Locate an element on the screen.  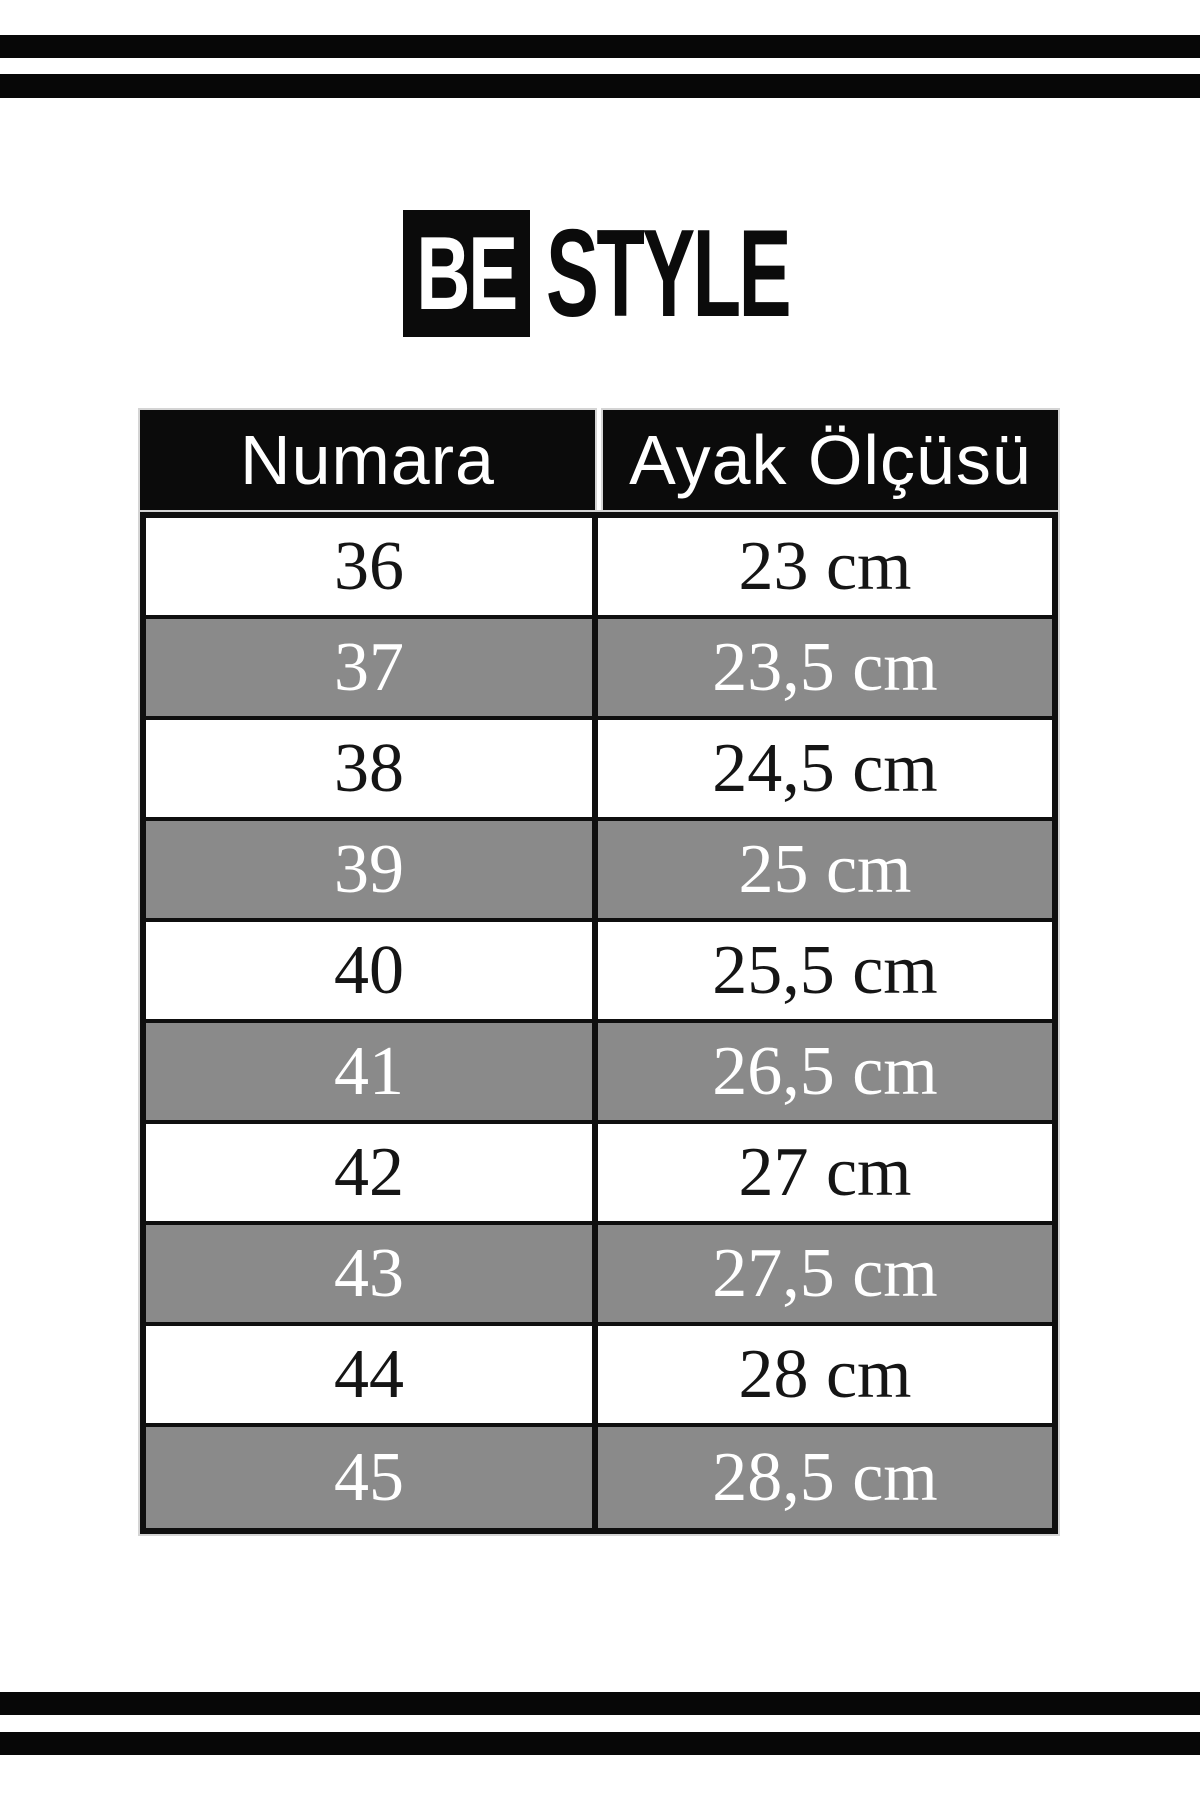
header-cell-numara: Numara is located at coordinates (367, 460).